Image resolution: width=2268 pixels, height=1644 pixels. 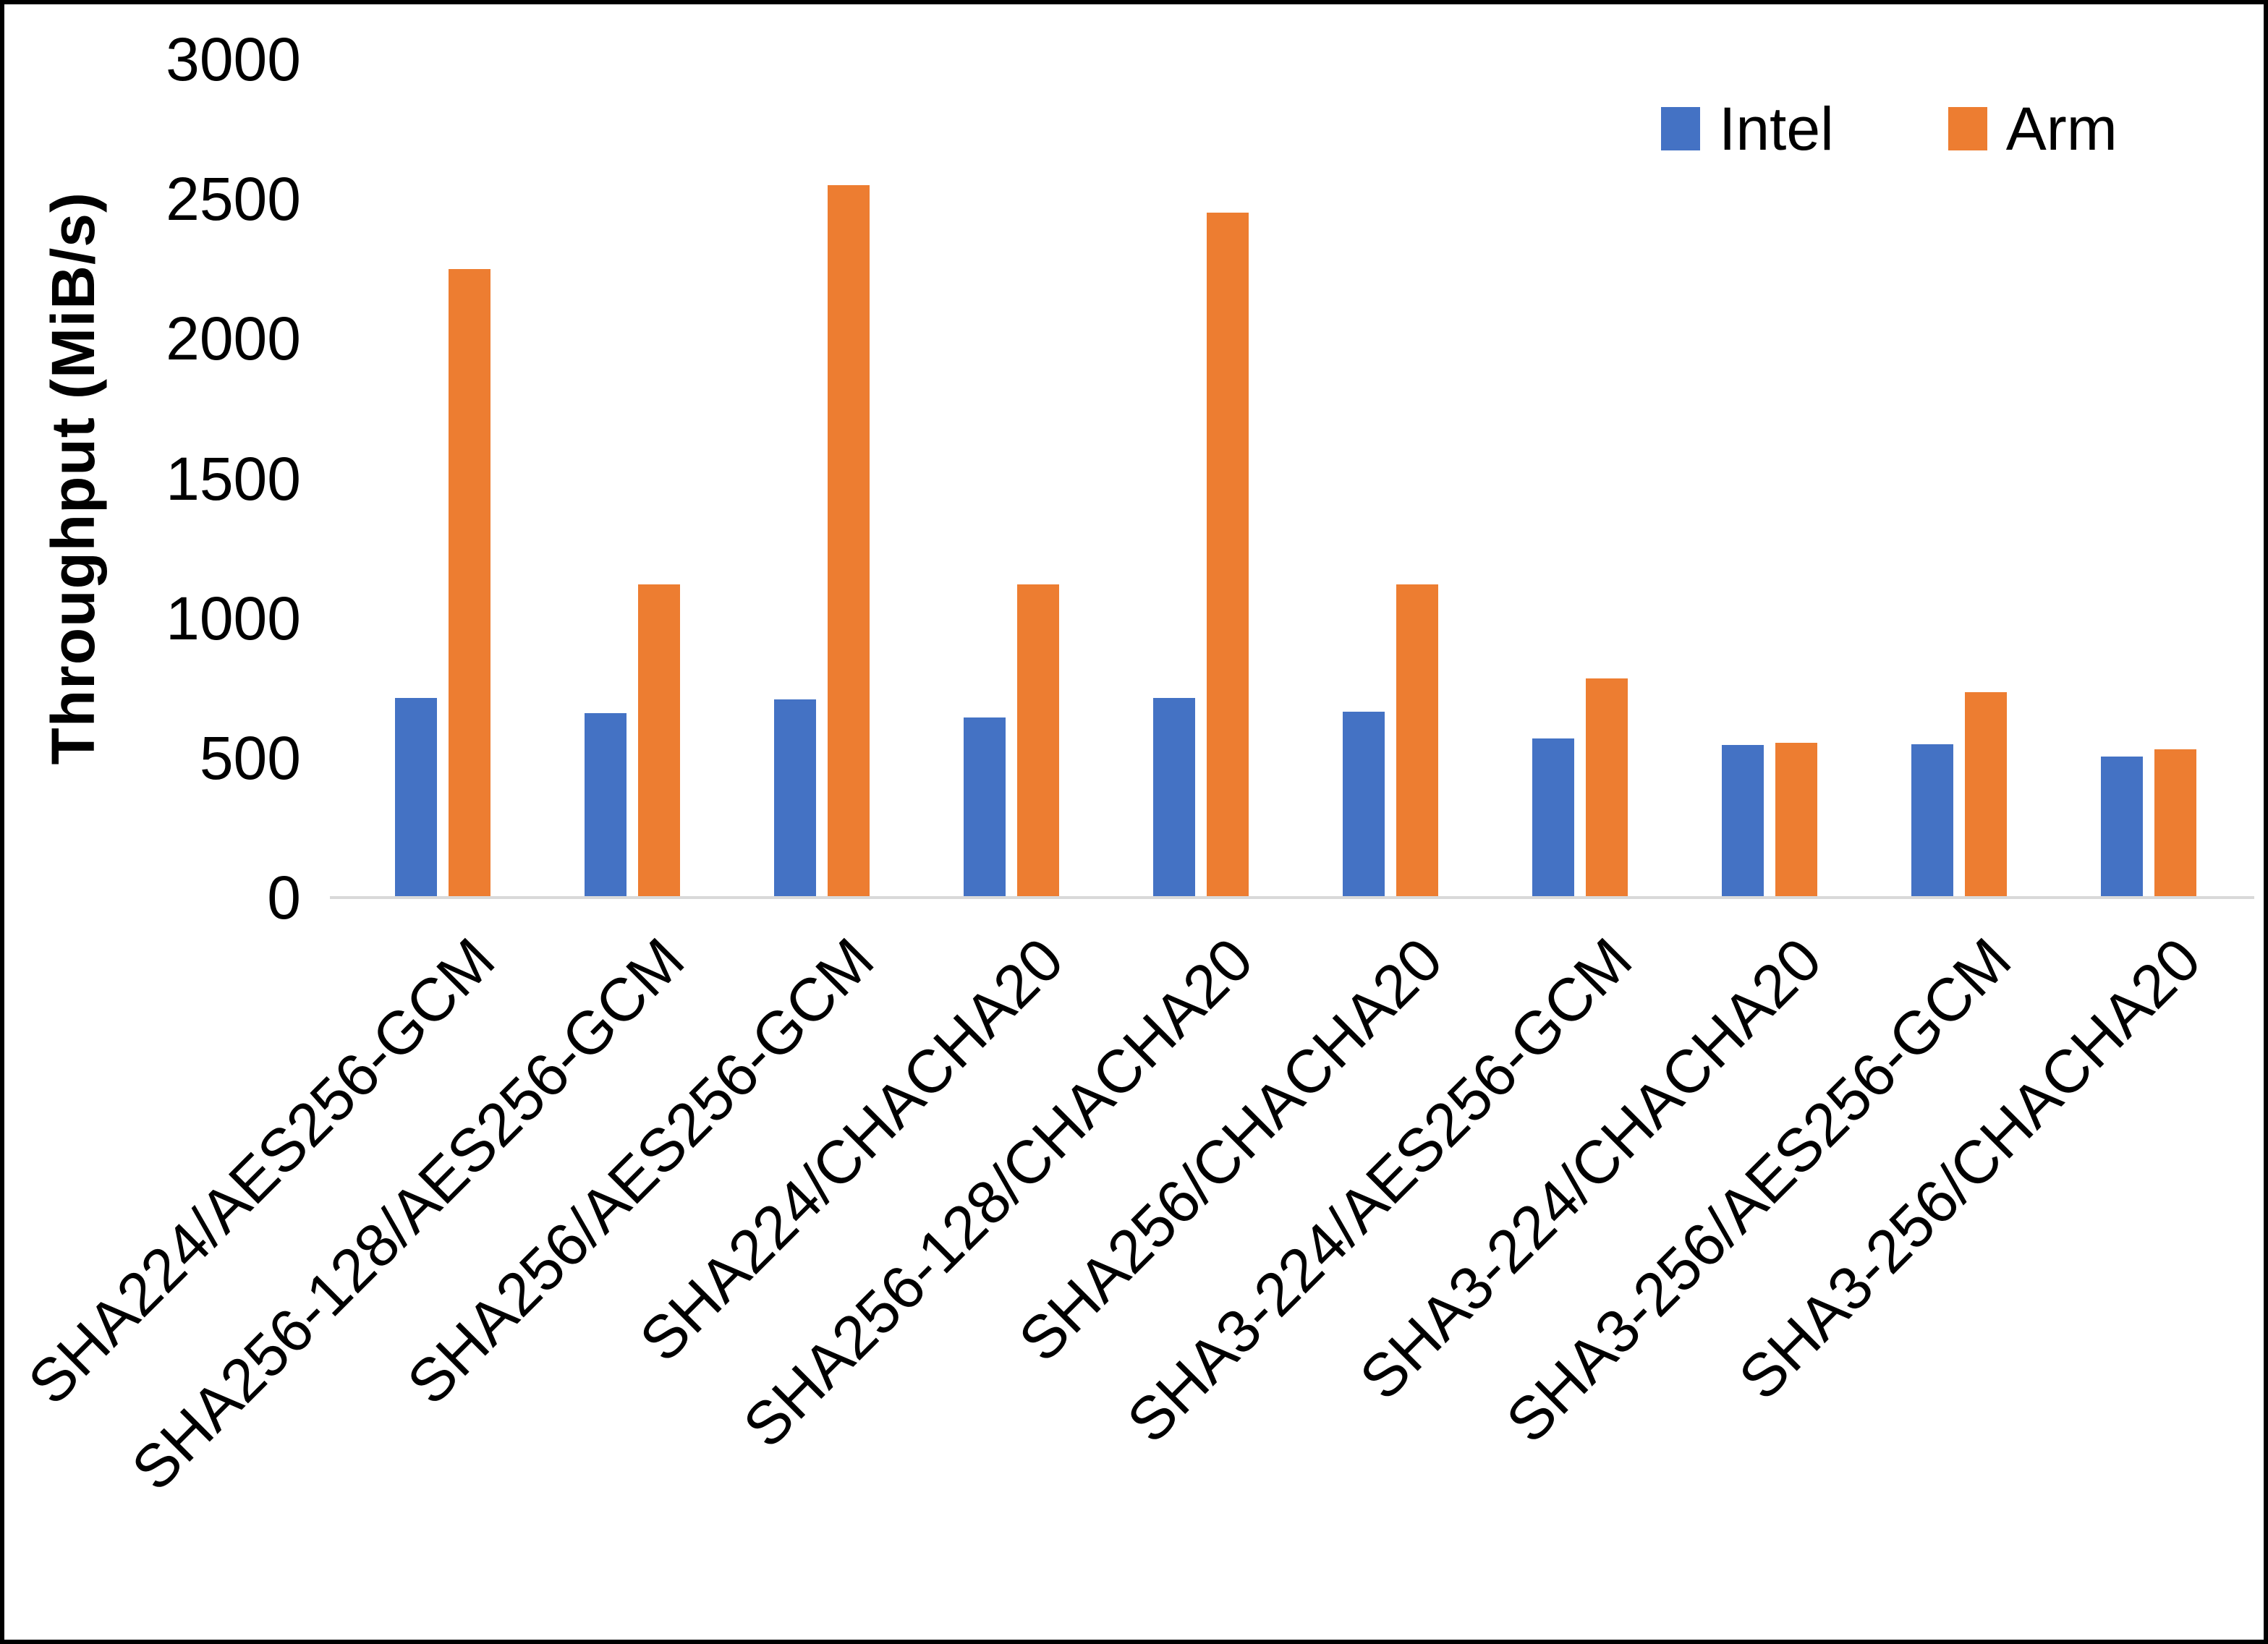 I want to click on legend-swatch-intel, so click(x=1680, y=128).